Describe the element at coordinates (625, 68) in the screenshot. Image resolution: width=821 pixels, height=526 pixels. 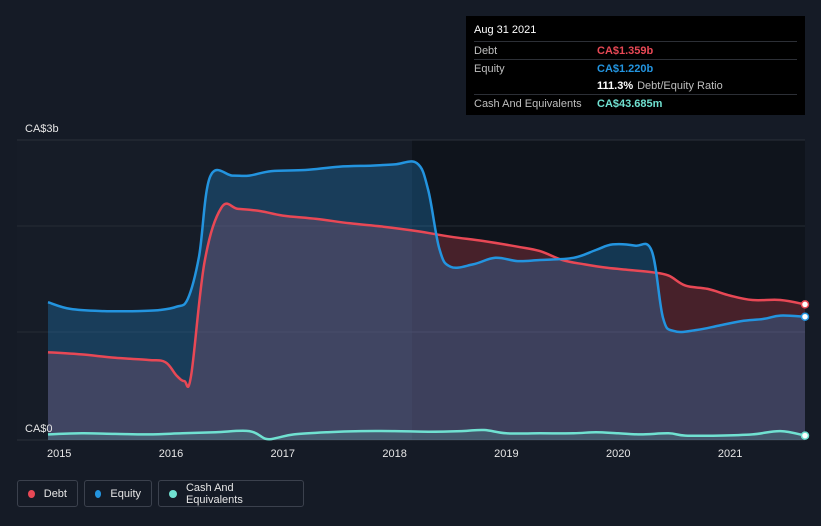
I see `tooltip-value-equity: CA$1.220b` at that location.